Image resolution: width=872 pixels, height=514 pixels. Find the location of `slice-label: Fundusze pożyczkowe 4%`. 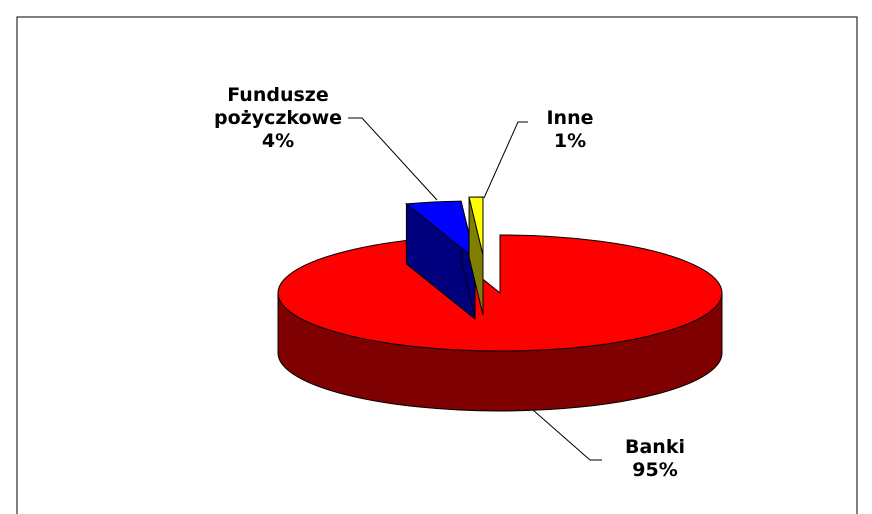

slice-label: Fundusze pożyczkowe 4% is located at coordinates (278, 118).